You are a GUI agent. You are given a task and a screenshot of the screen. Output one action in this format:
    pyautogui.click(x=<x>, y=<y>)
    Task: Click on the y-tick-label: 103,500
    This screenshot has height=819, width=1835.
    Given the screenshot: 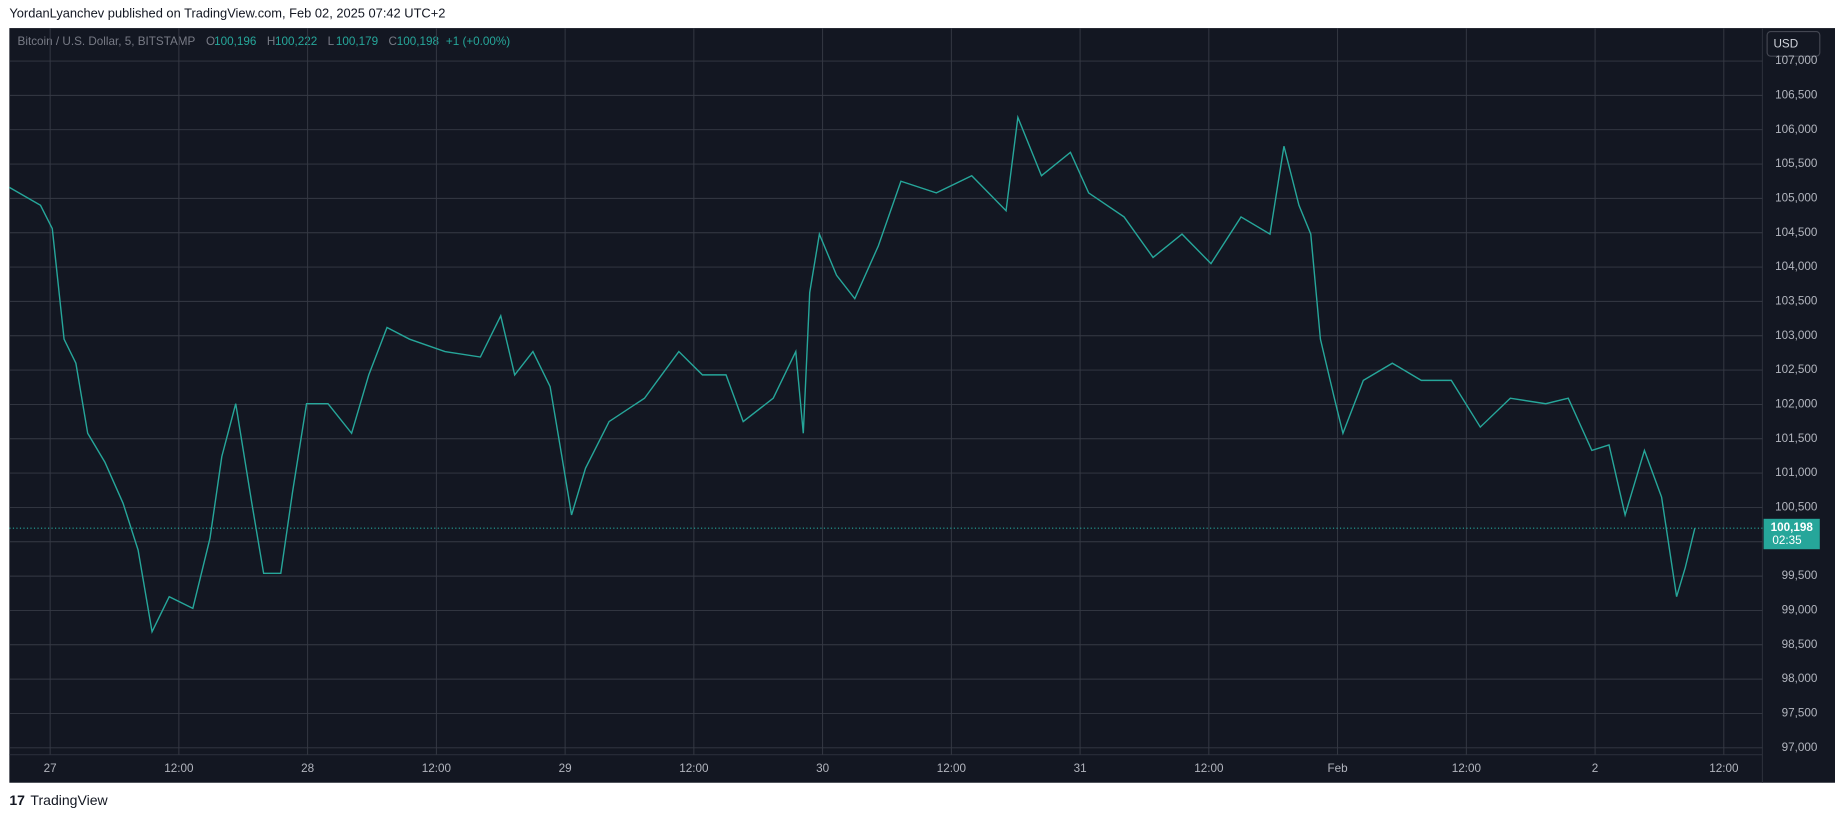 What is the action you would take?
    pyautogui.click(x=1796, y=300)
    